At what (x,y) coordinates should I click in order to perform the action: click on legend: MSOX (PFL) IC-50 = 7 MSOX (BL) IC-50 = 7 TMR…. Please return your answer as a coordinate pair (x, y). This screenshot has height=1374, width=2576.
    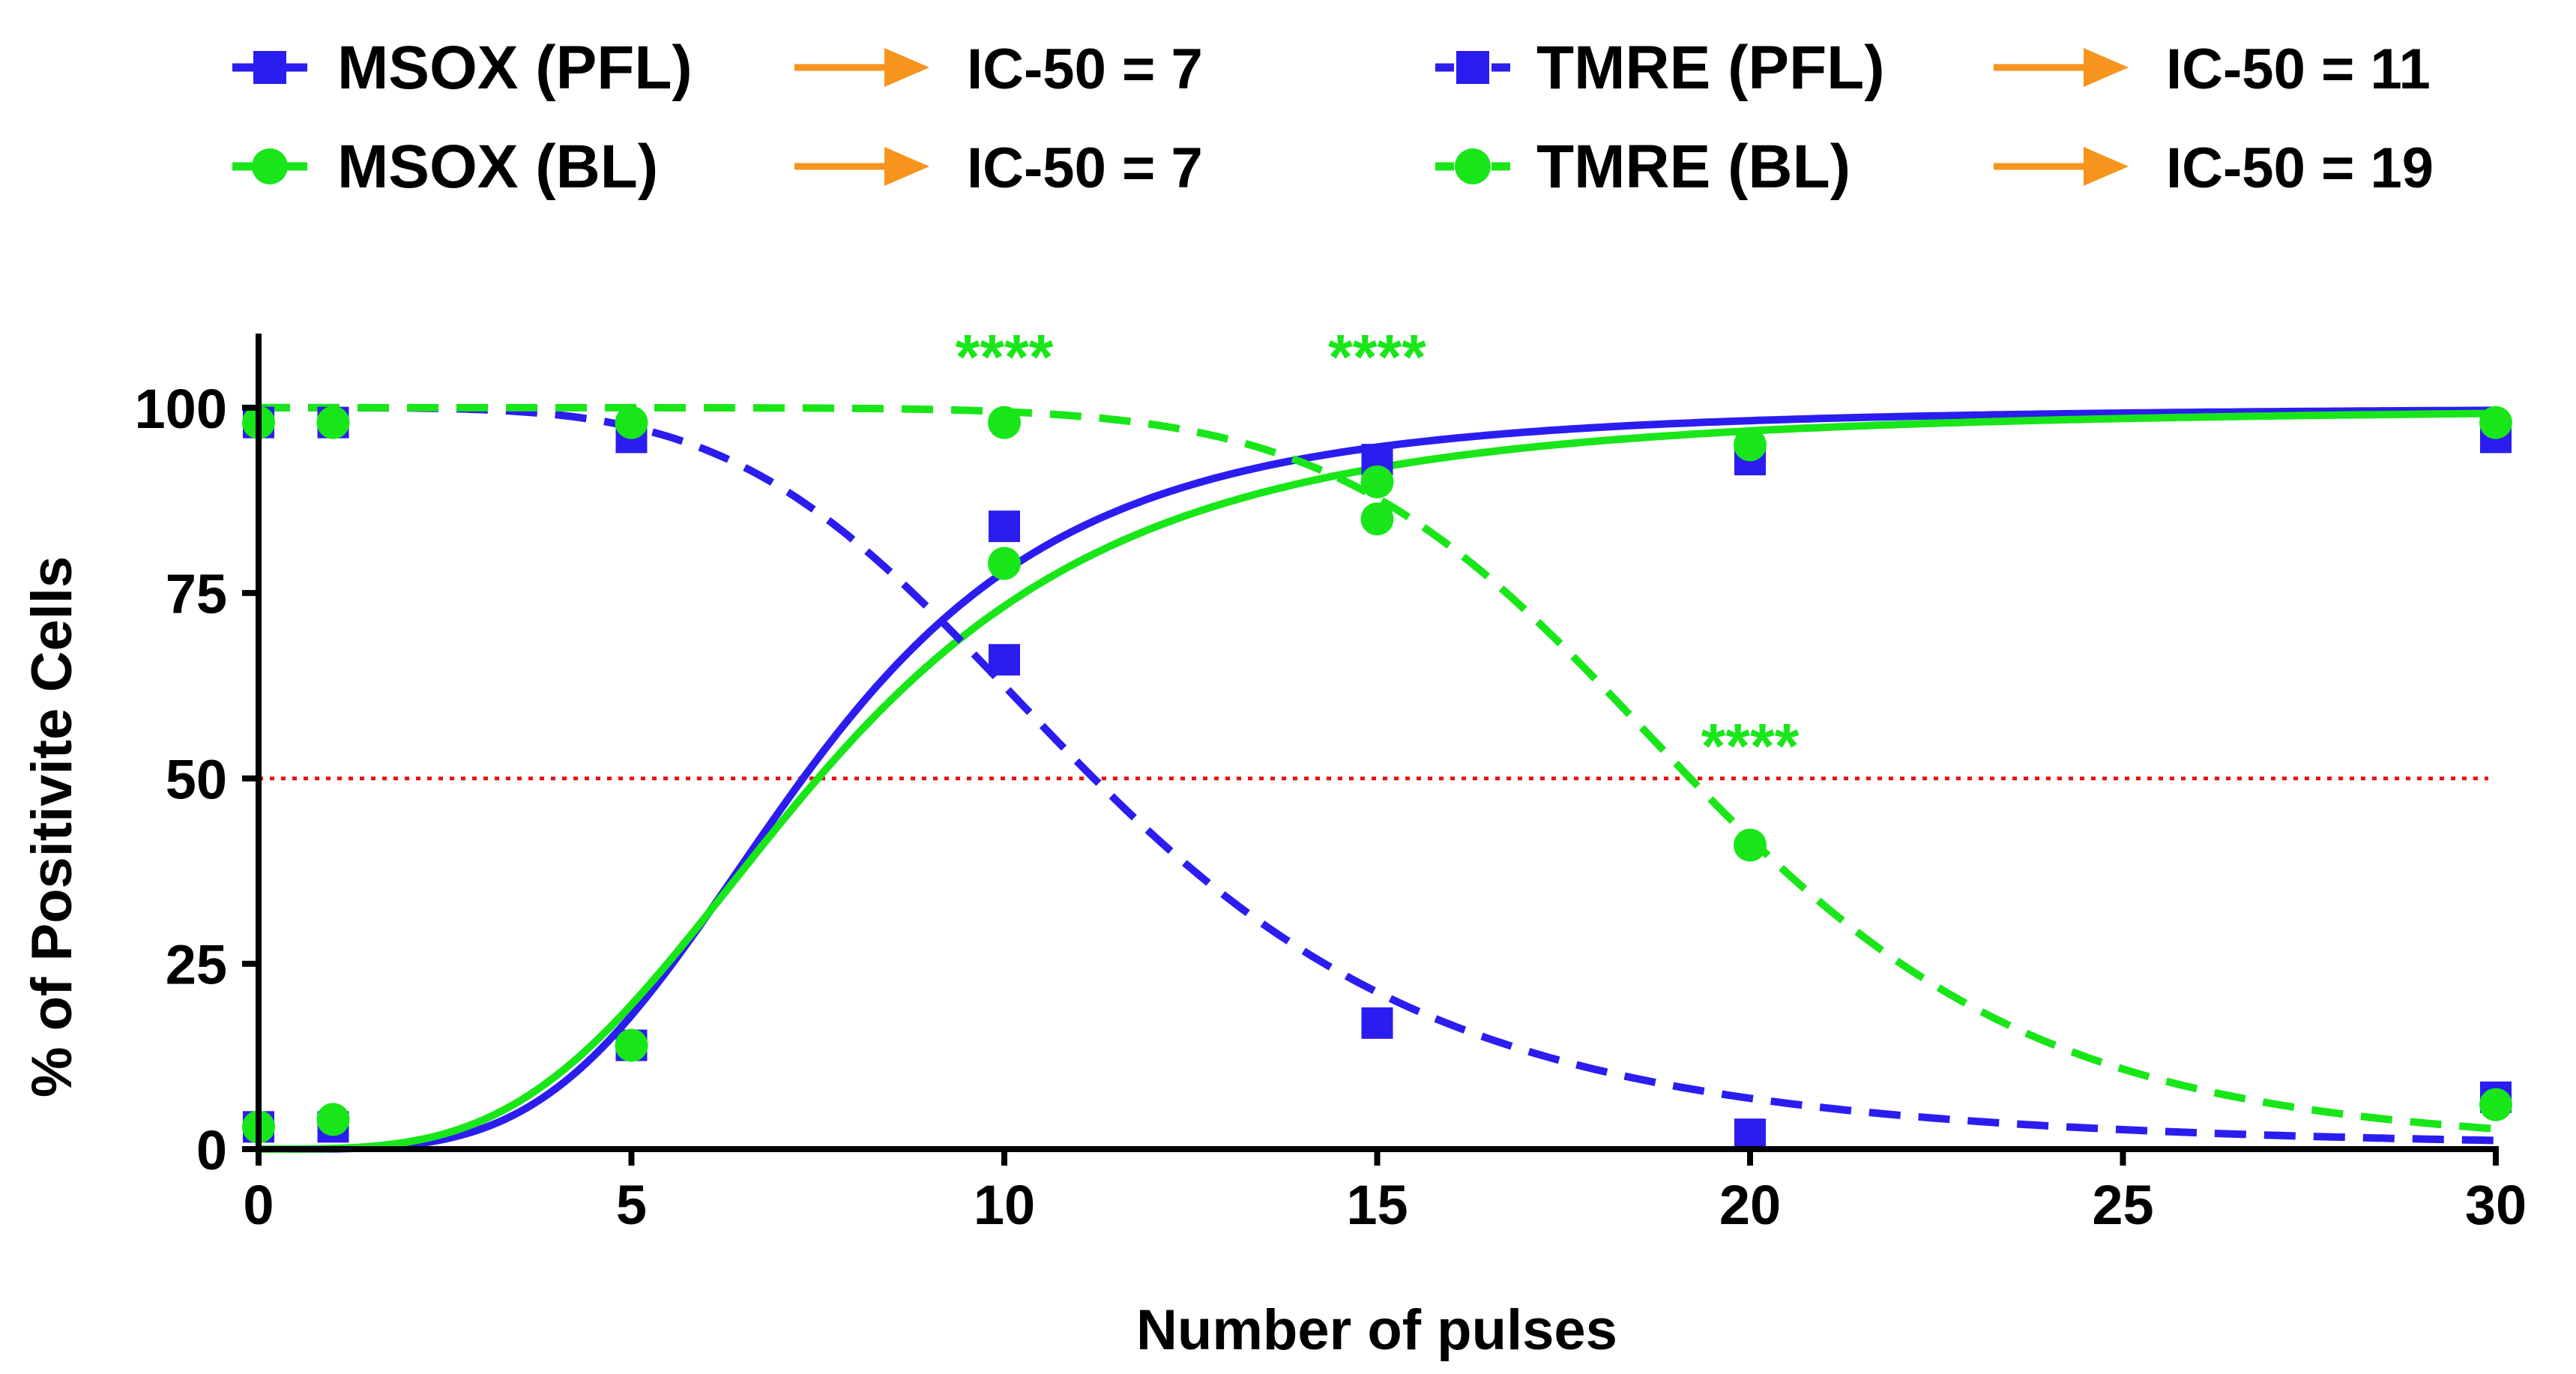
    Looking at the image, I should click on (1333, 117).